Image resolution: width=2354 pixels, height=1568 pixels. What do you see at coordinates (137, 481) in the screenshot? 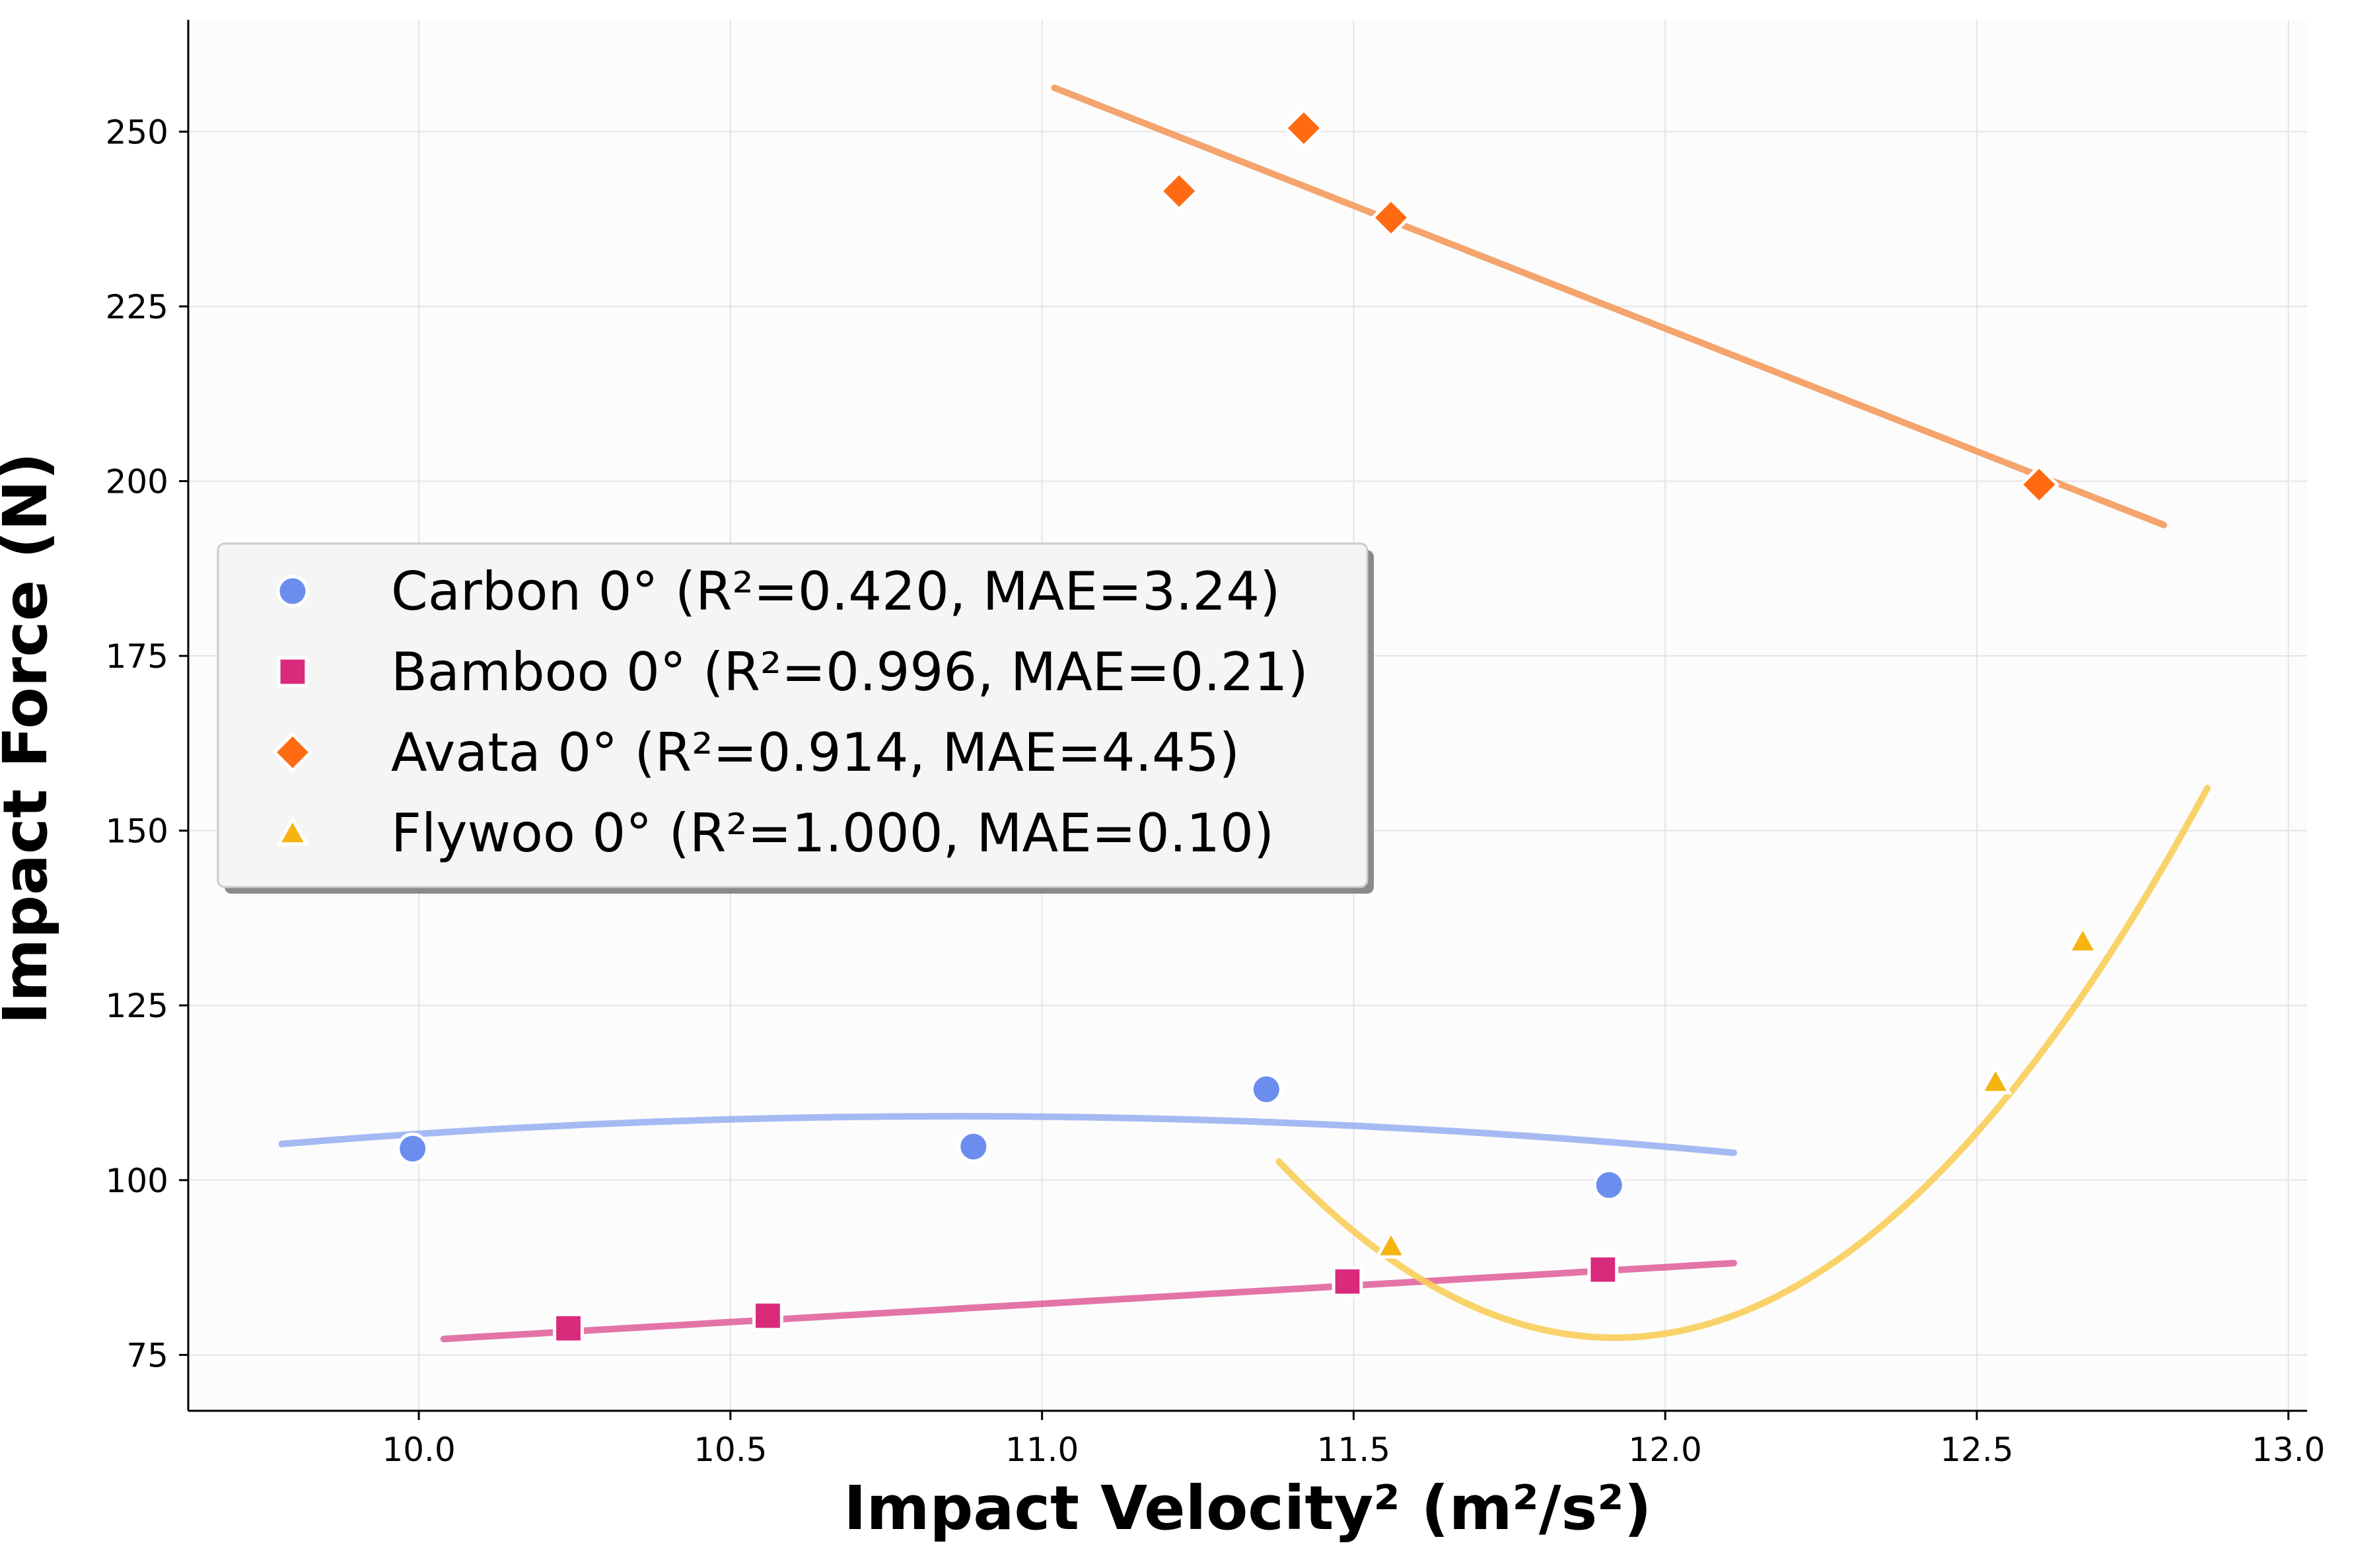
I see `y-tick-label: 200` at bounding box center [137, 481].